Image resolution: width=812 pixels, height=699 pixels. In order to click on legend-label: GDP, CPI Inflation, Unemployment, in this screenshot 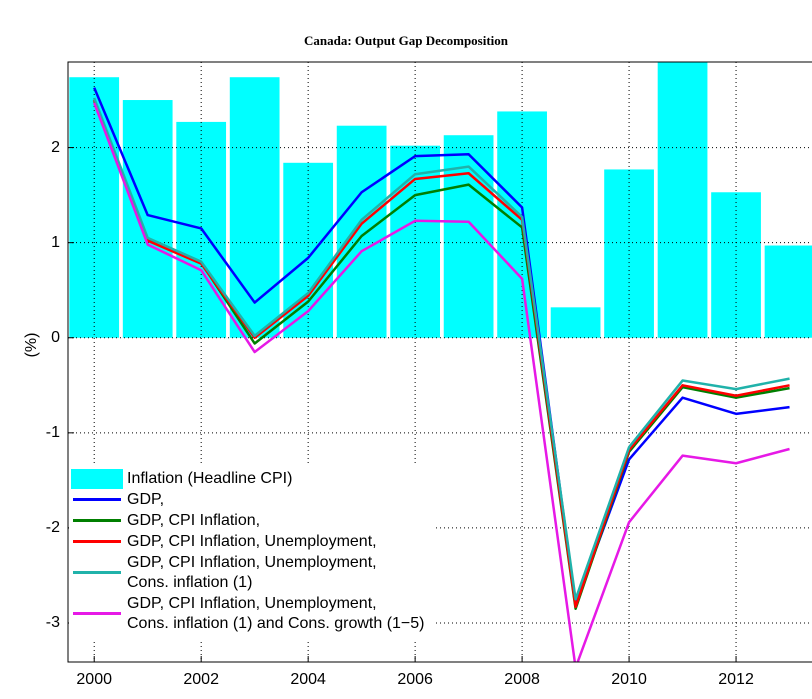, I will do `click(252, 541)`.